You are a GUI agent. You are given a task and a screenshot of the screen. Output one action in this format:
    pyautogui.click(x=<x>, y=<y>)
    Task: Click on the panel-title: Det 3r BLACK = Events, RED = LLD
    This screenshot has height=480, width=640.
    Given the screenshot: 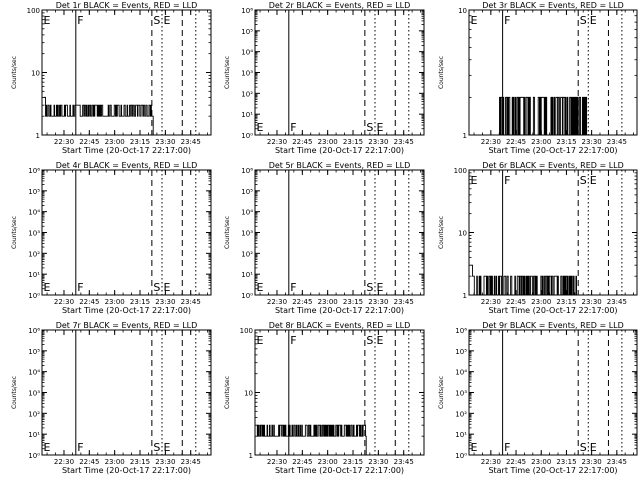 What is the action you would take?
    pyautogui.click(x=553, y=5)
    